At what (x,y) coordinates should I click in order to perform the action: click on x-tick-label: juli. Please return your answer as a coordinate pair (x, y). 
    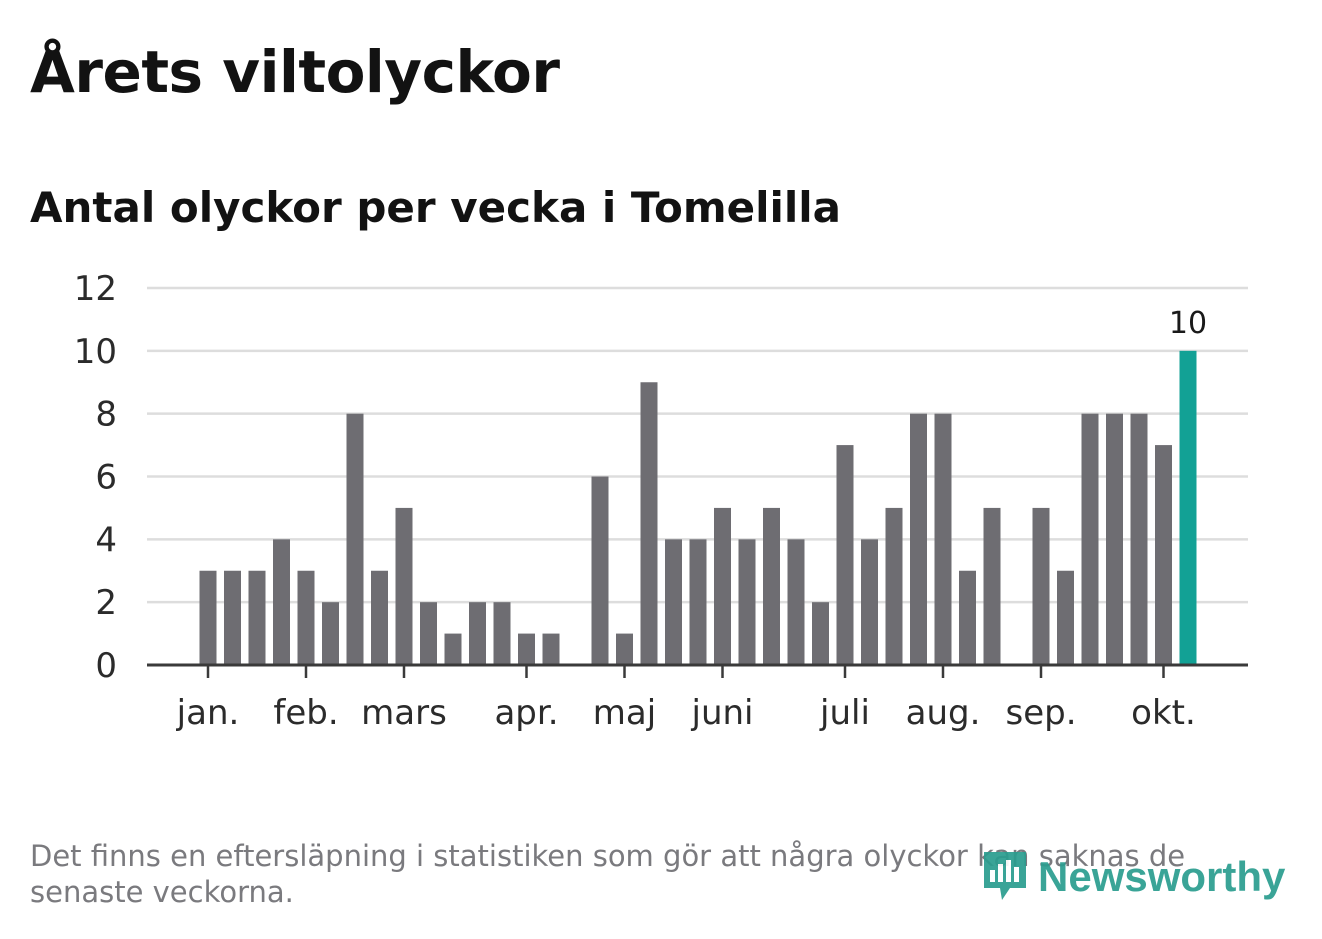
    Looking at the image, I should click on (844, 713).